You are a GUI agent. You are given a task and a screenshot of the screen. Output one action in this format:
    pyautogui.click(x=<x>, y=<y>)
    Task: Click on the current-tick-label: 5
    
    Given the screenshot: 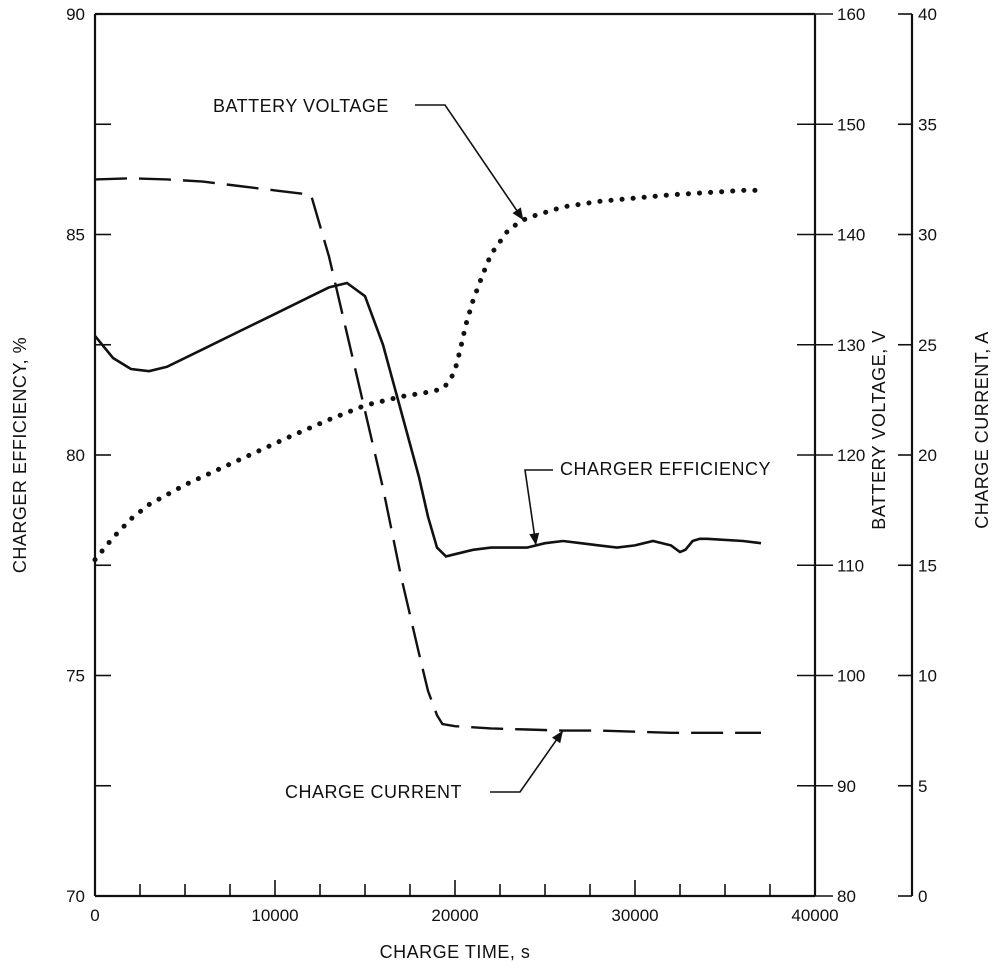 What is the action you would take?
    pyautogui.click(x=922, y=786)
    